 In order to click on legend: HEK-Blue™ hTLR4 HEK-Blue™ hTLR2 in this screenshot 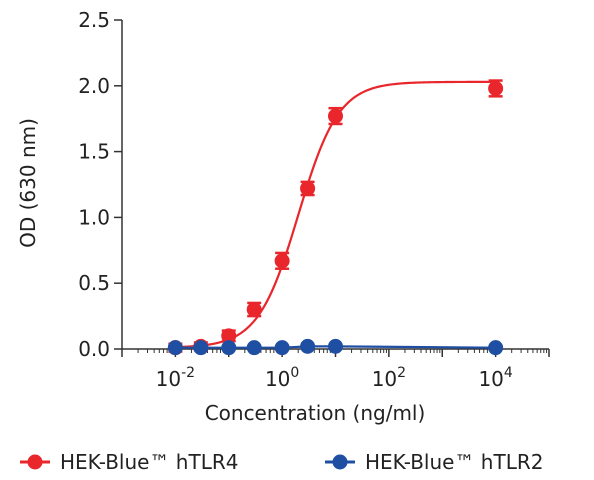, I will do `click(281, 462)`.